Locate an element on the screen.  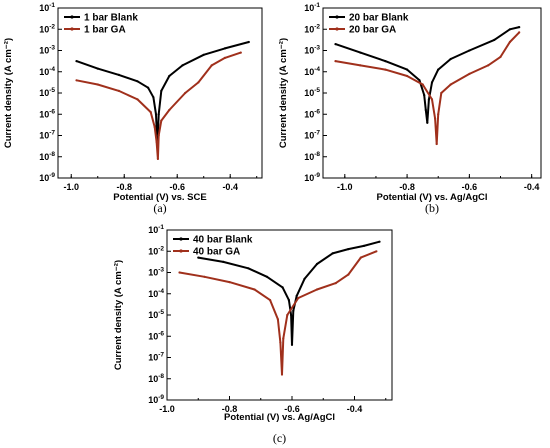
chart-2-y-tick-label-5: 10⁻⁴ is located at coordinates (156, 293).